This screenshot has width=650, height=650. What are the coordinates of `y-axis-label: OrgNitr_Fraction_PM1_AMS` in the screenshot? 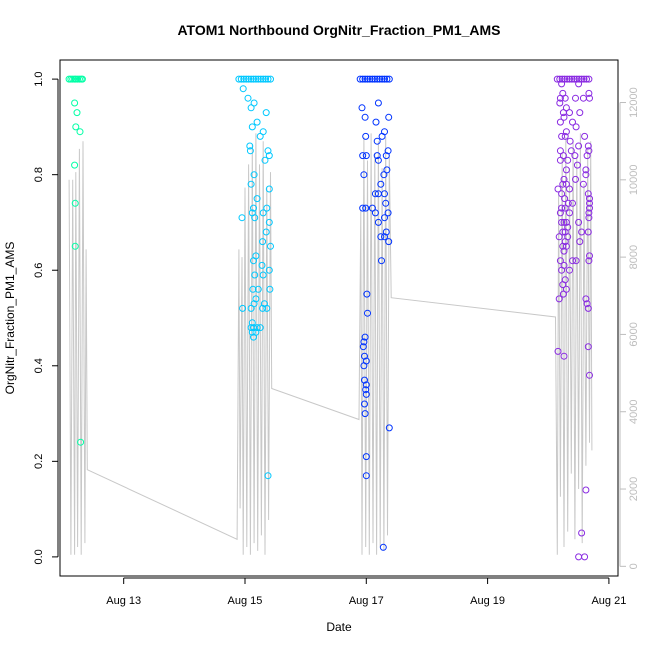 It's located at (10, 318).